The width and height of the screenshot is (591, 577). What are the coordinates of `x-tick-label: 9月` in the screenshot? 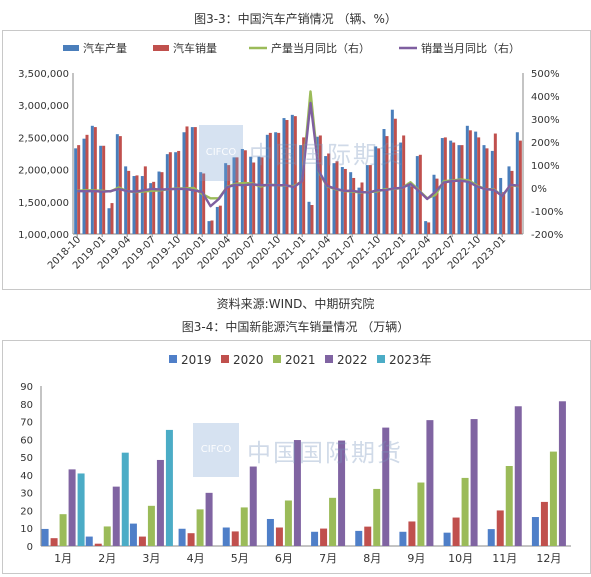 It's located at (416, 558).